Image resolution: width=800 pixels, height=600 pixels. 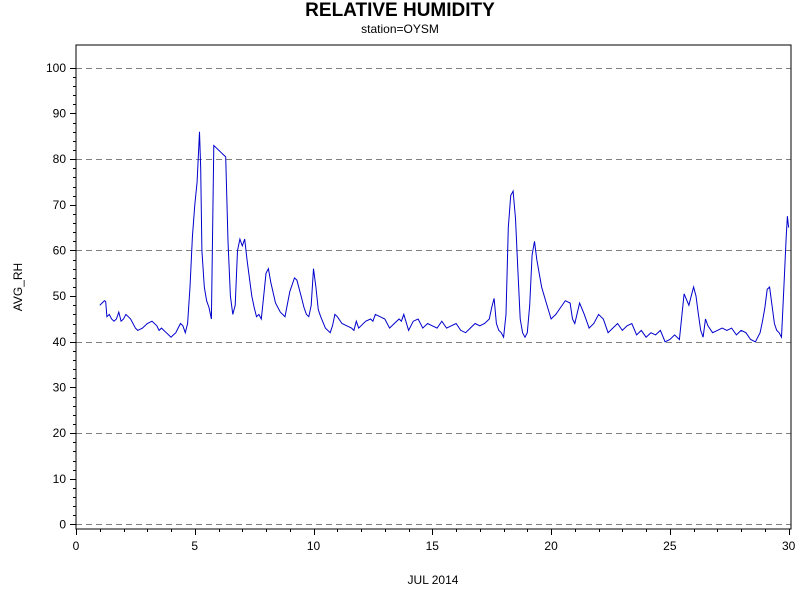 I want to click on chart-title: RELATIVE HUMIDITY, so click(x=400, y=10).